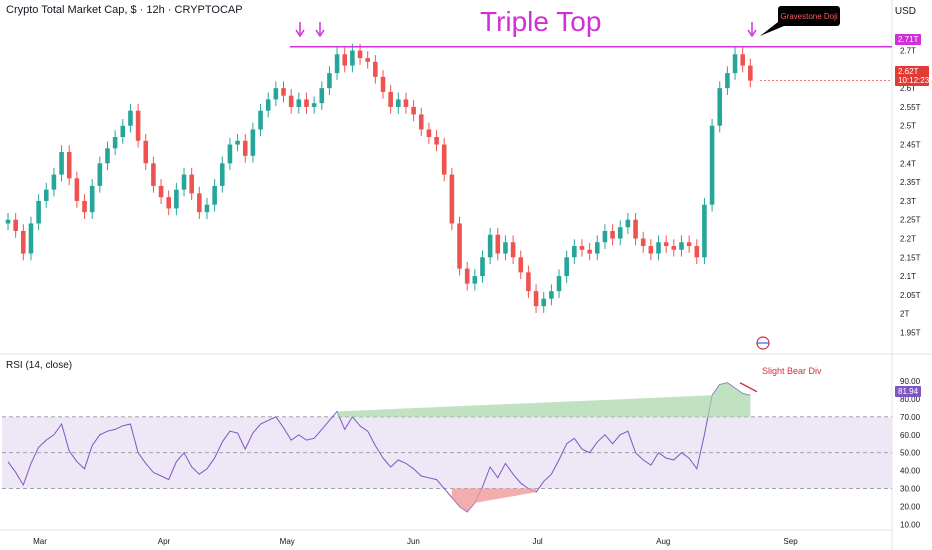 Image resolution: width=932 pixels, height=550 pixels. Describe the element at coordinates (910, 332) in the screenshot. I see `price-tick-label: 1.95T` at that location.